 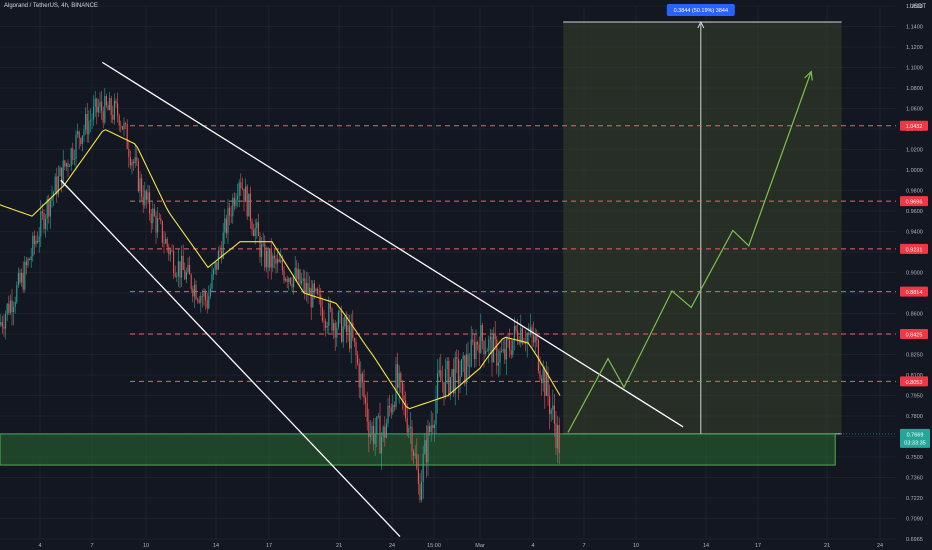 What do you see at coordinates (706, 546) in the screenshot?
I see `x-tick-label: 14` at bounding box center [706, 546].